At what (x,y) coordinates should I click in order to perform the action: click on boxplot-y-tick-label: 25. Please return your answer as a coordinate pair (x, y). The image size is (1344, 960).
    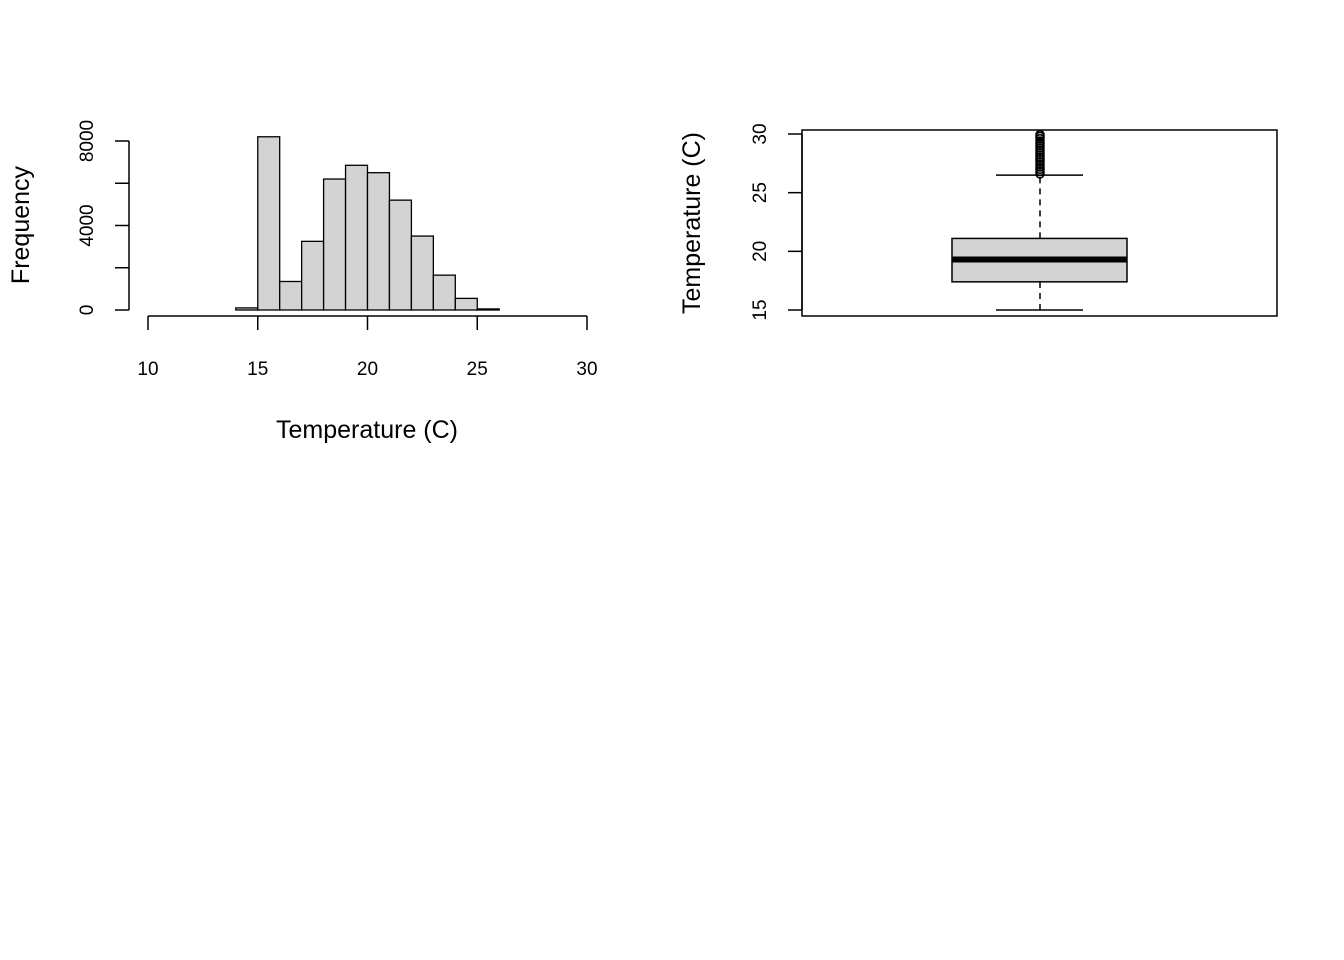
    Looking at the image, I should click on (760, 192).